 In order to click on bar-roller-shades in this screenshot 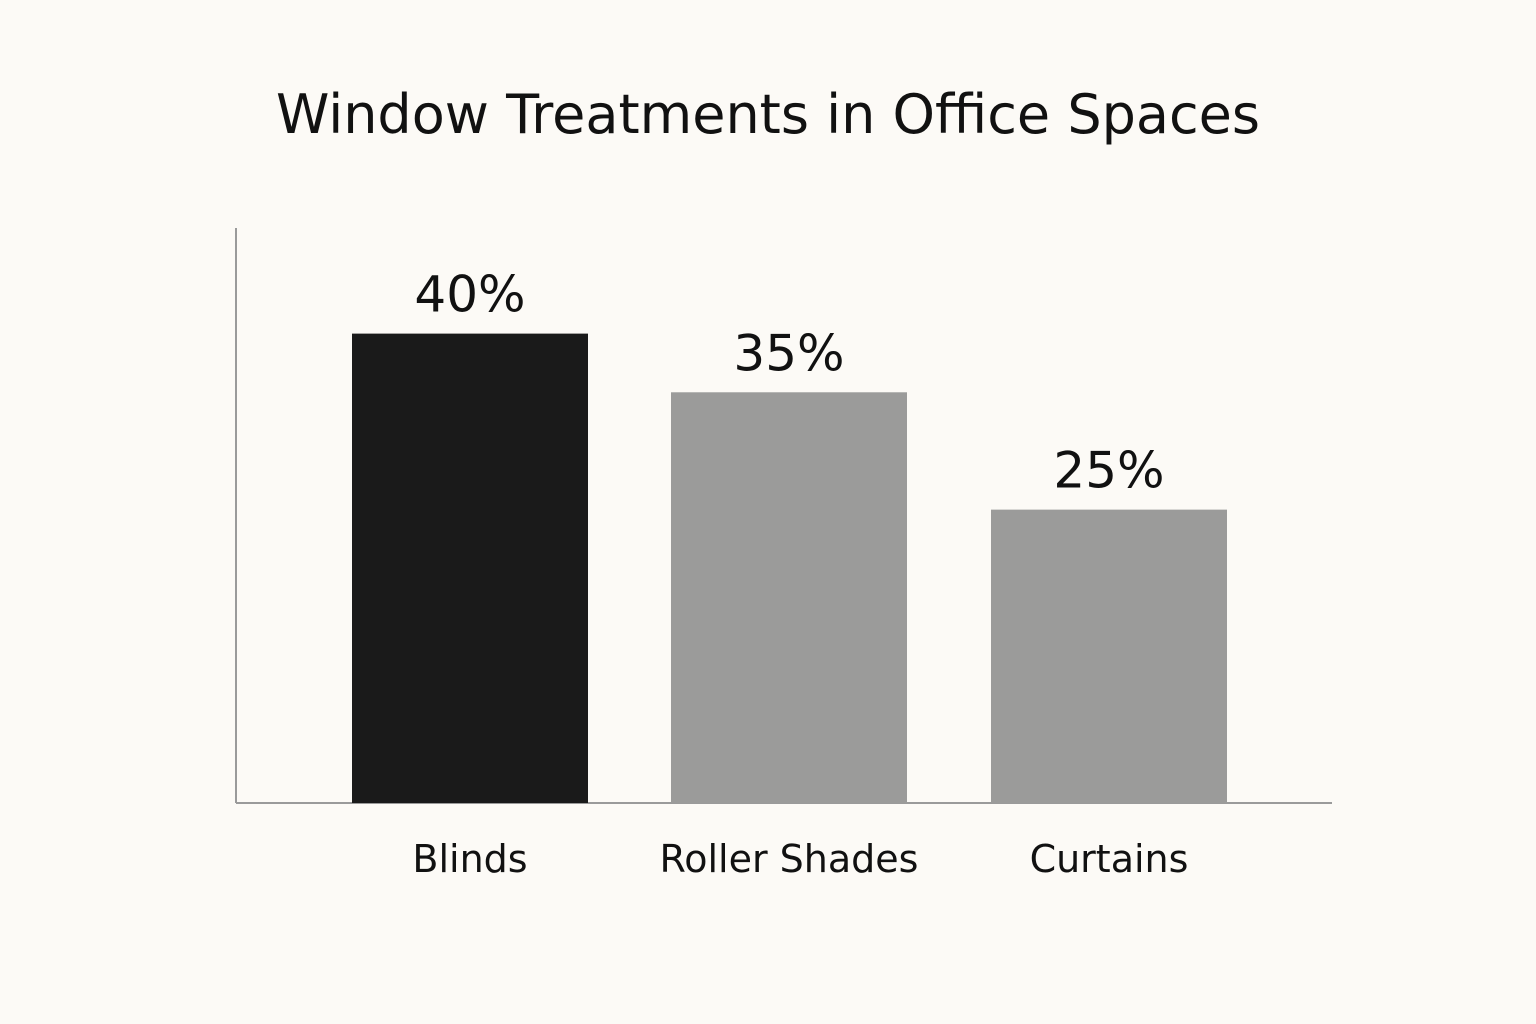, I will do `click(789, 597)`.